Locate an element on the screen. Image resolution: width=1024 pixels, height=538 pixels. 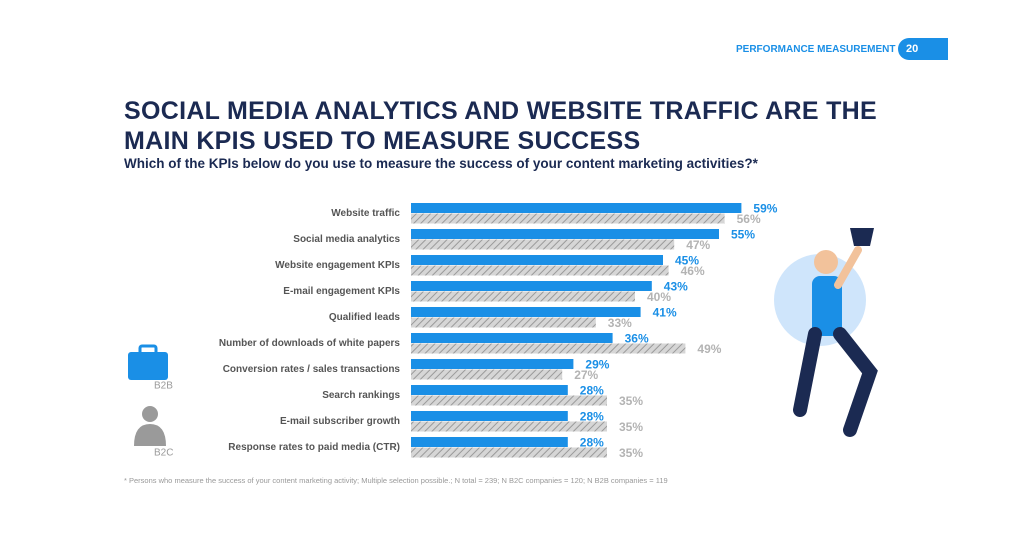
illustration is located at coordinates (835, 332).